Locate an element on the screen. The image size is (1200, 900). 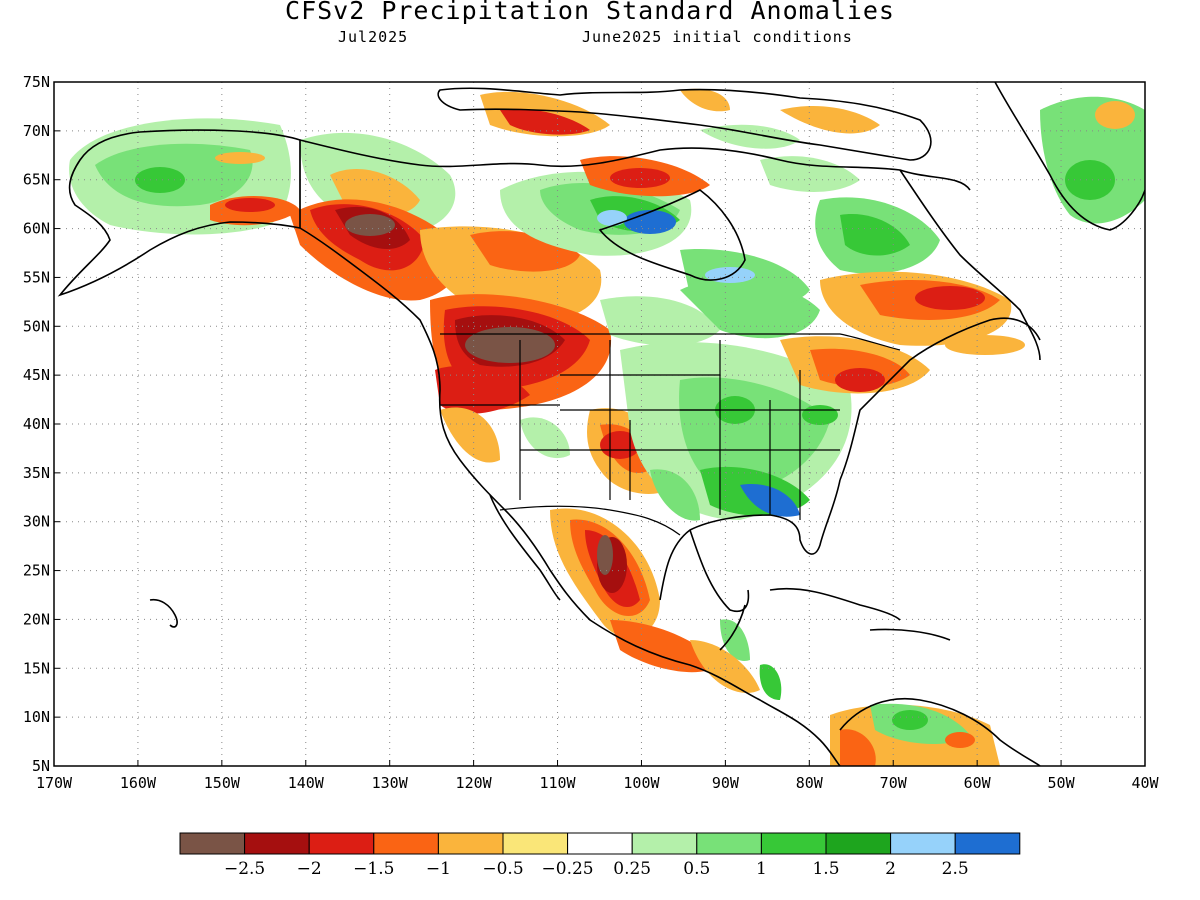
colorbar-label: 2.5 is located at coordinates (955, 869).